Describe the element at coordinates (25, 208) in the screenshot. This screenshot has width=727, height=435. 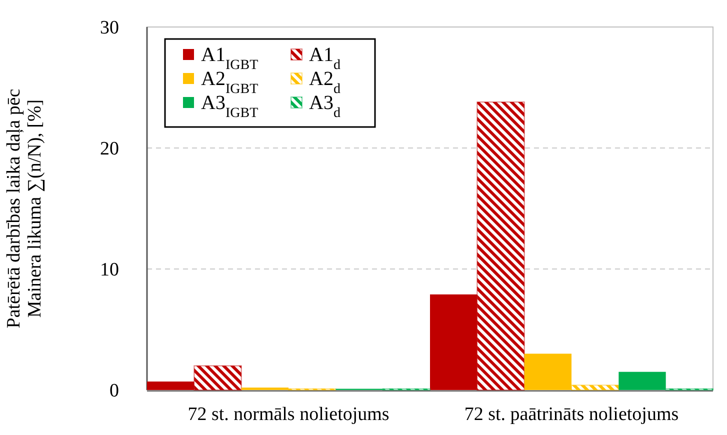
I see `y-axis-title: Patērētā darbības laika daļa pēc Mainera likuma ∑(n/N), [%]` at that location.